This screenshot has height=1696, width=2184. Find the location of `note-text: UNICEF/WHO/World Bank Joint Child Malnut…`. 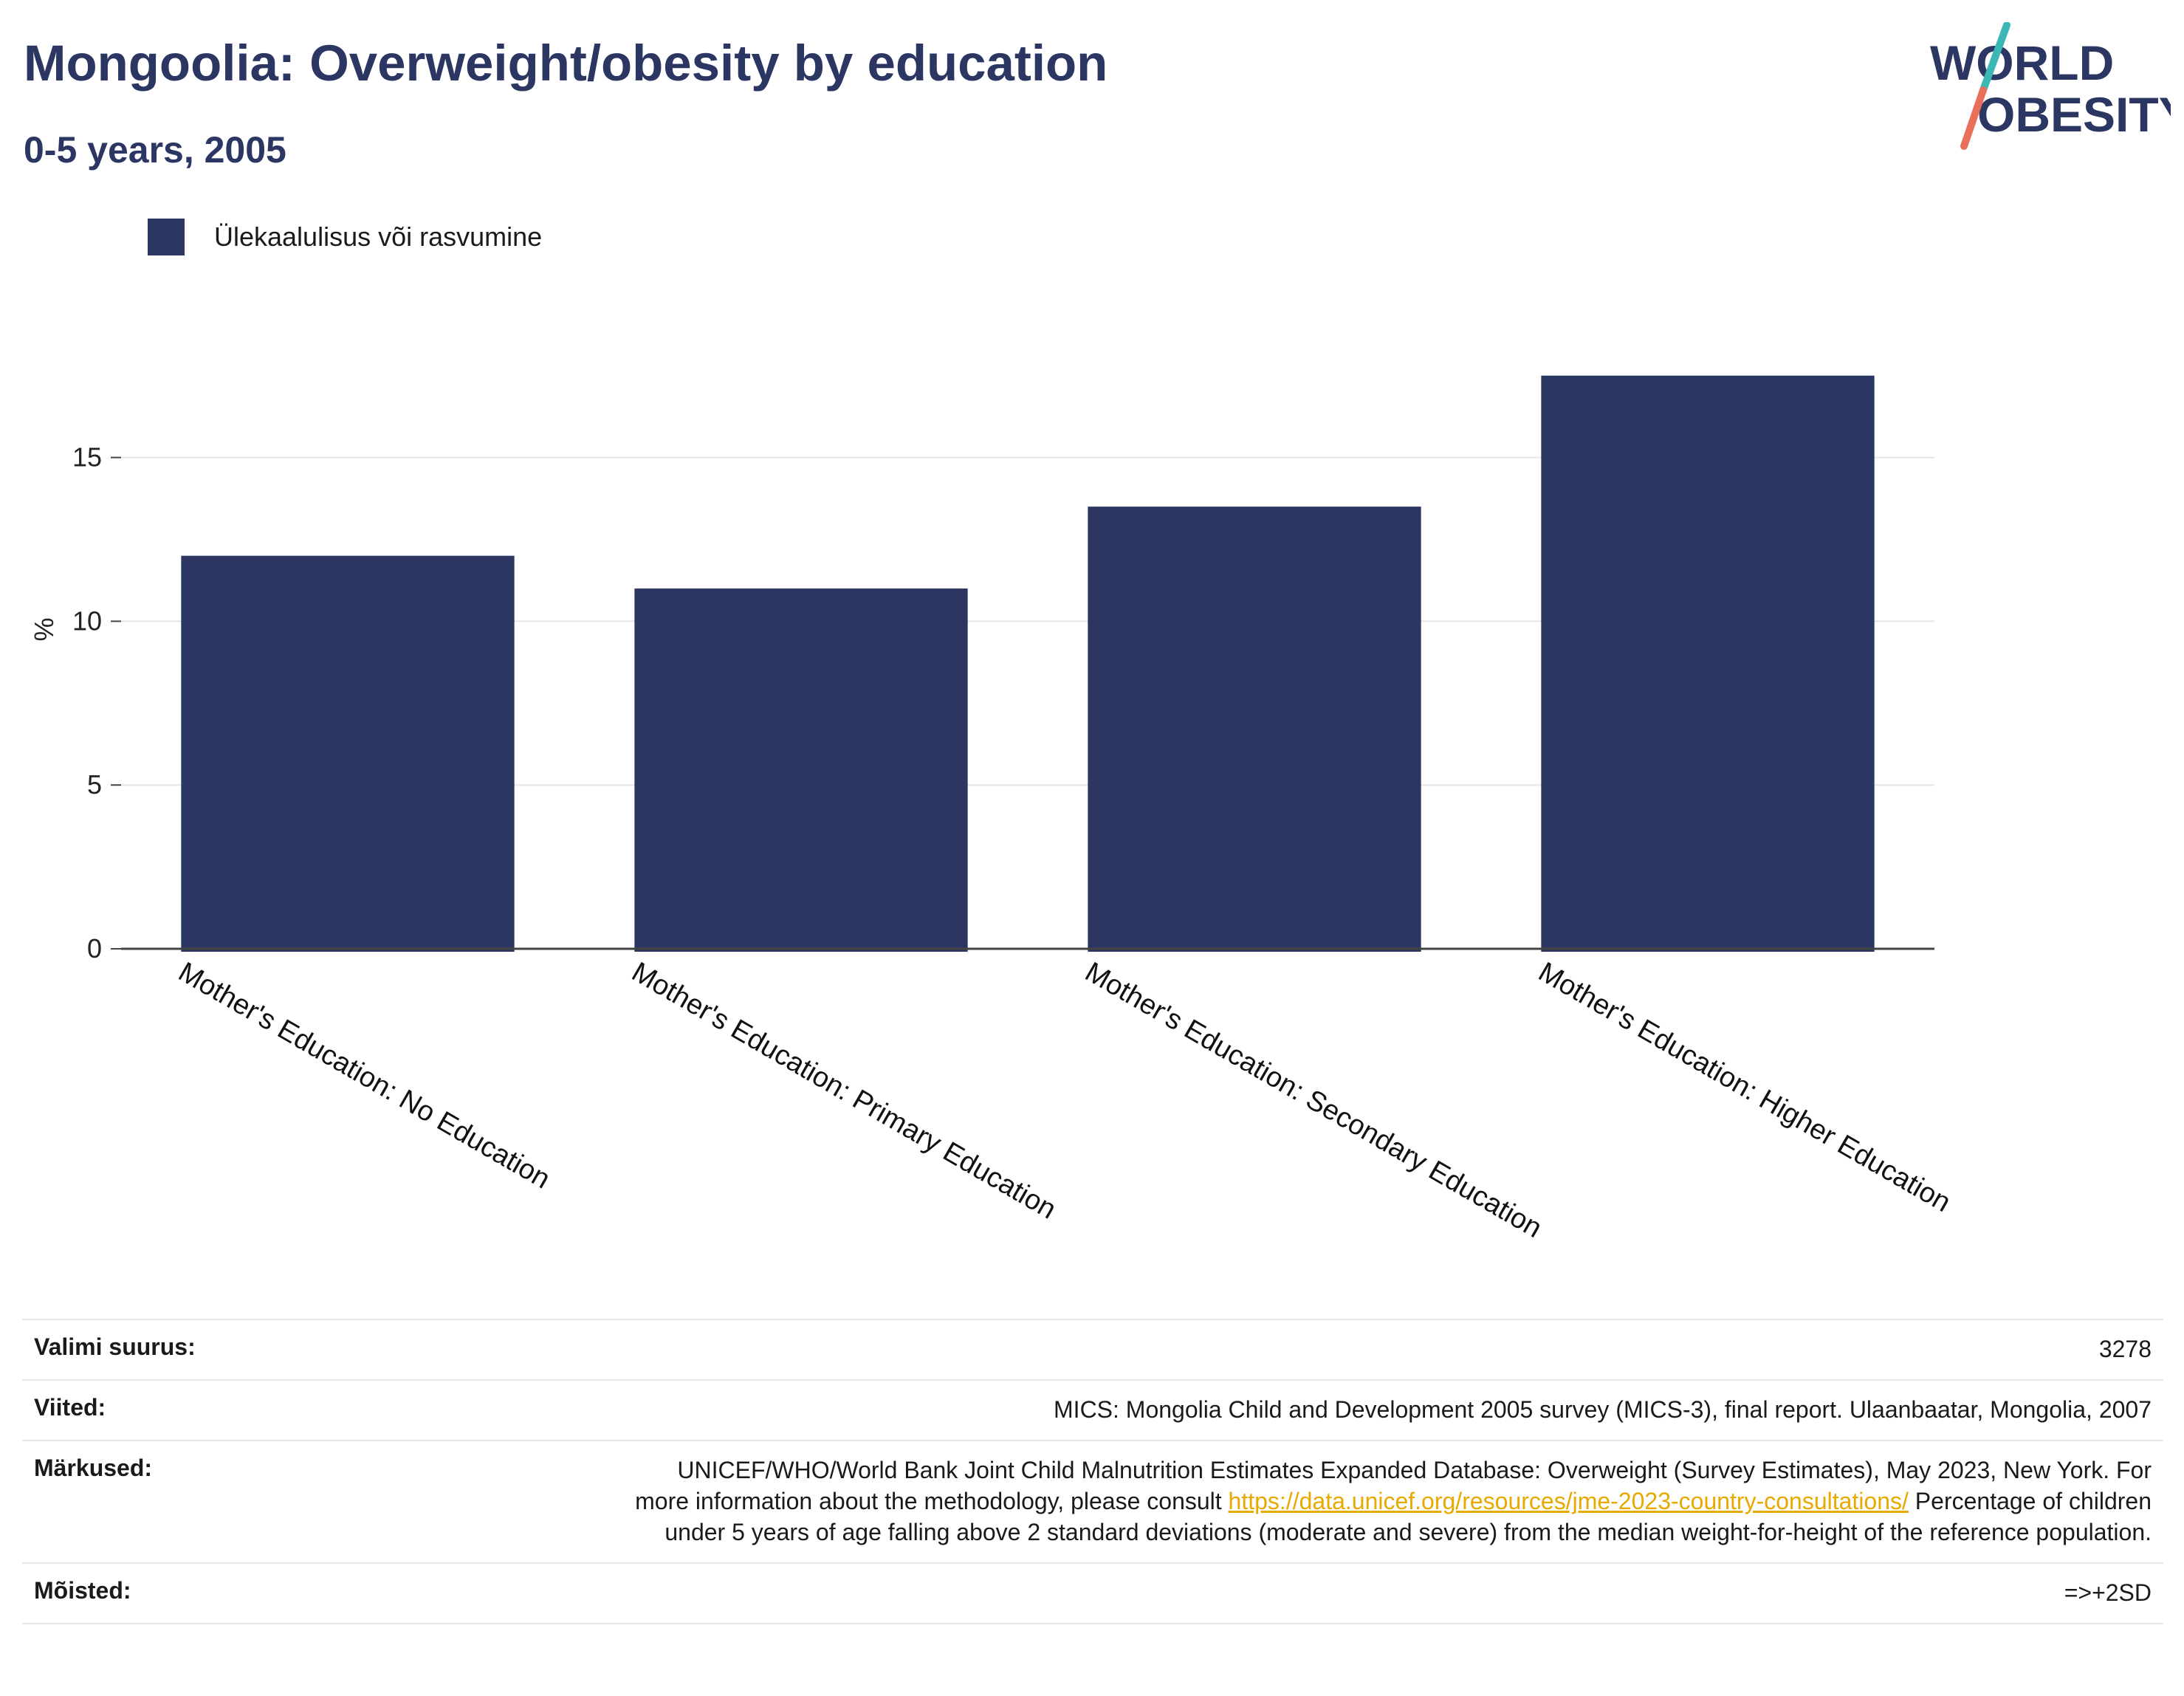

note-text: UNICEF/WHO/World Bank Joint Child Malnut… is located at coordinates (1394, 1485).